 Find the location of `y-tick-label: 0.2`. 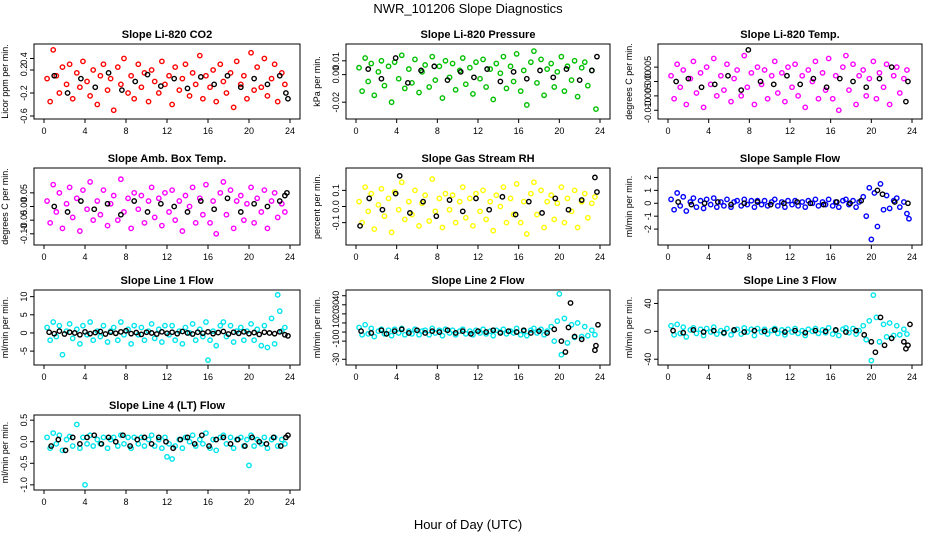

y-tick-label: 0.2 is located at coordinates (24, 70).